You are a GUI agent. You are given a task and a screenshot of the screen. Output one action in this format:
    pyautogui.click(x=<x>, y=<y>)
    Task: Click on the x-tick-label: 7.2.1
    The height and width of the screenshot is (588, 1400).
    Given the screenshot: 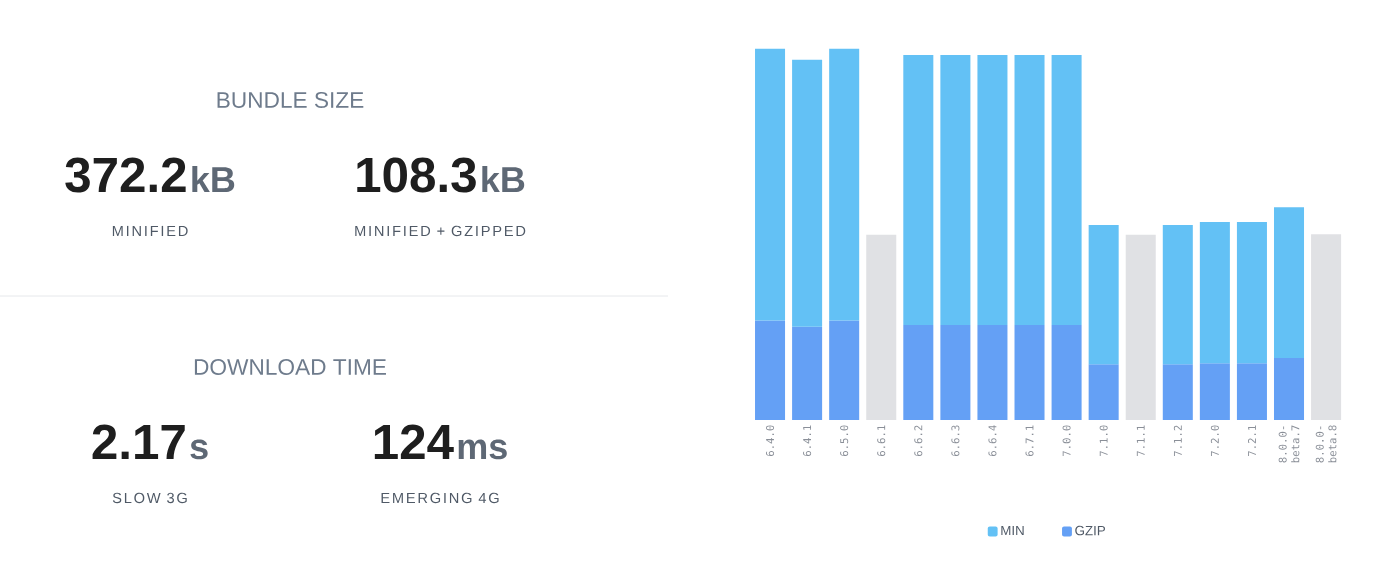 What is the action you would take?
    pyautogui.click(x=1251, y=441)
    